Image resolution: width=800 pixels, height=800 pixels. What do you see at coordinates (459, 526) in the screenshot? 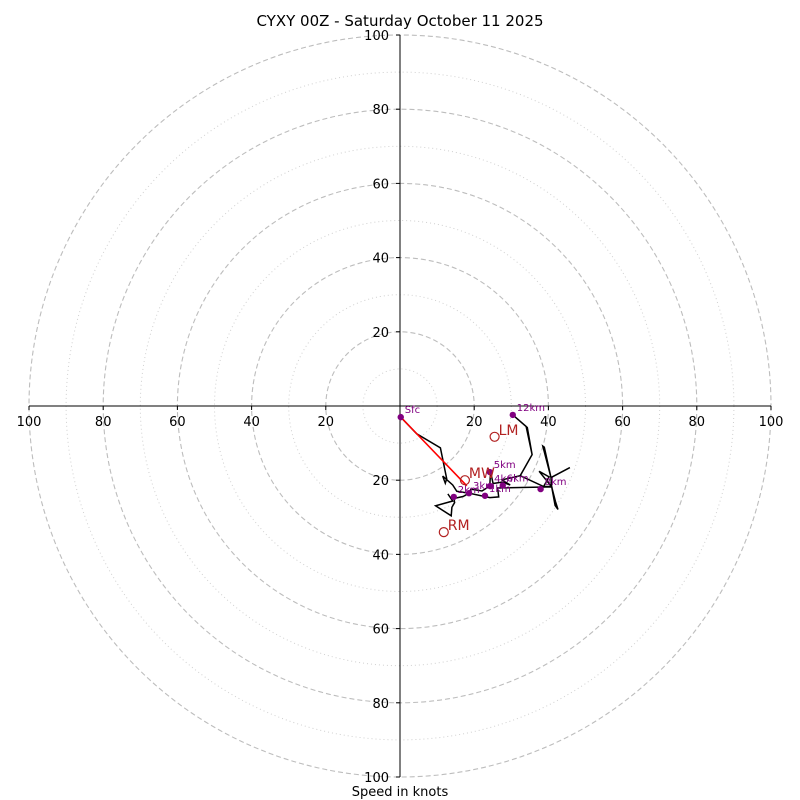
I see `storm-motion-label: RM` at bounding box center [459, 526].